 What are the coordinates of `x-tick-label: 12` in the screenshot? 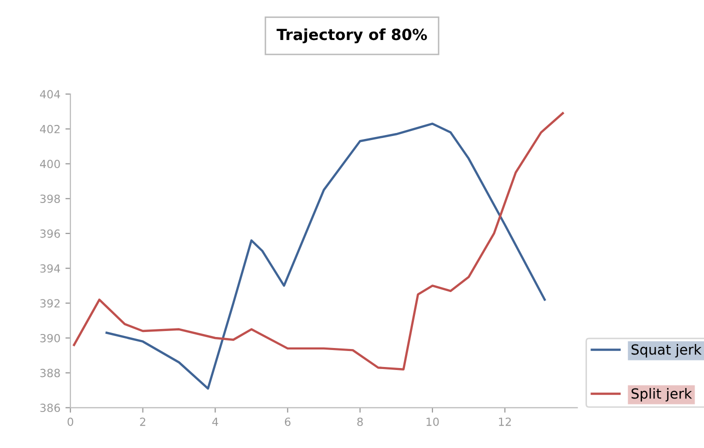 It's located at (505, 422).